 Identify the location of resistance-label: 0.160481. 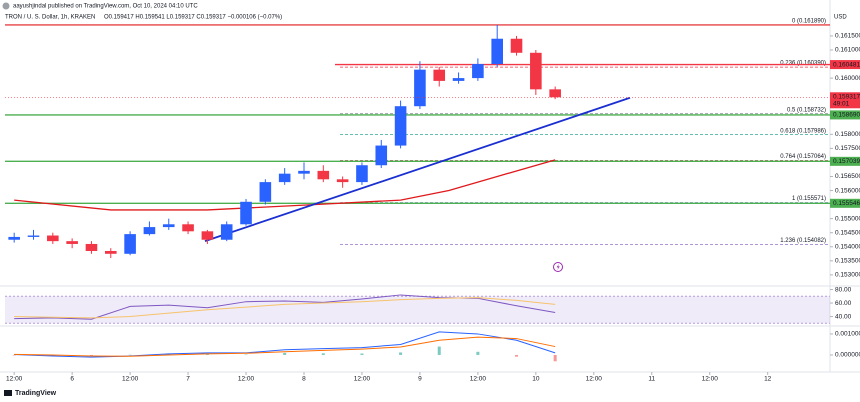
(846, 64).